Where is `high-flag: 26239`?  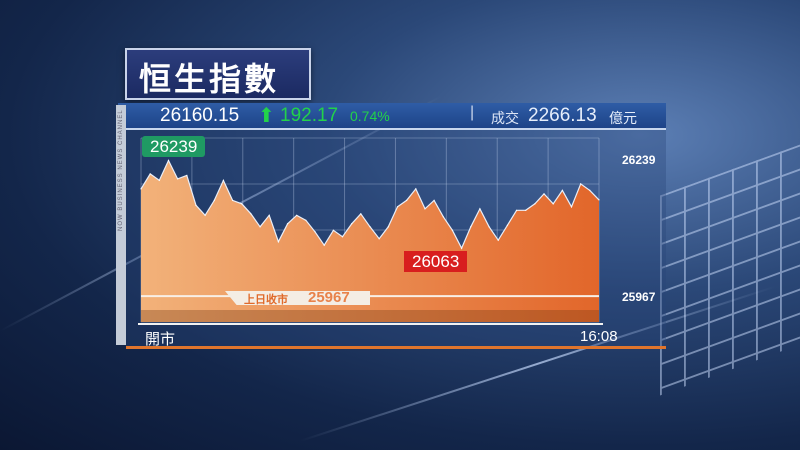 high-flag: 26239 is located at coordinates (174, 146).